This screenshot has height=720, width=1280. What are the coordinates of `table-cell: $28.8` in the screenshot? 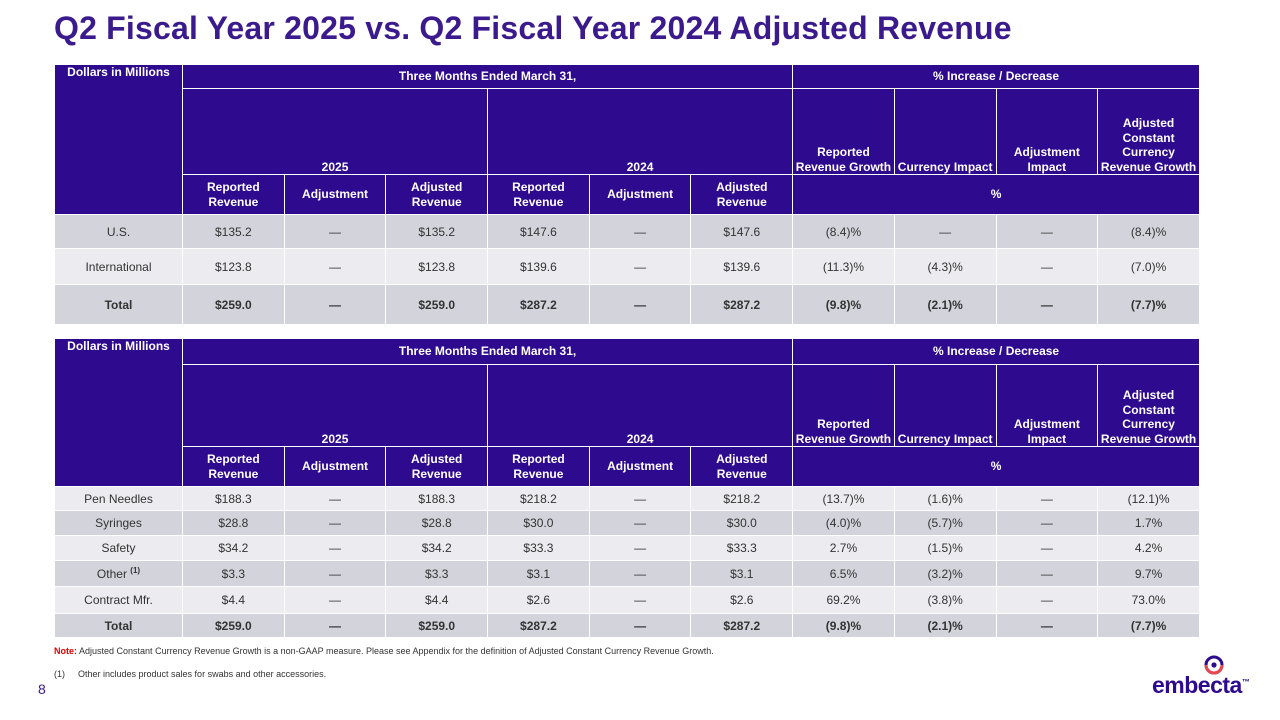 It's located at (437, 523).